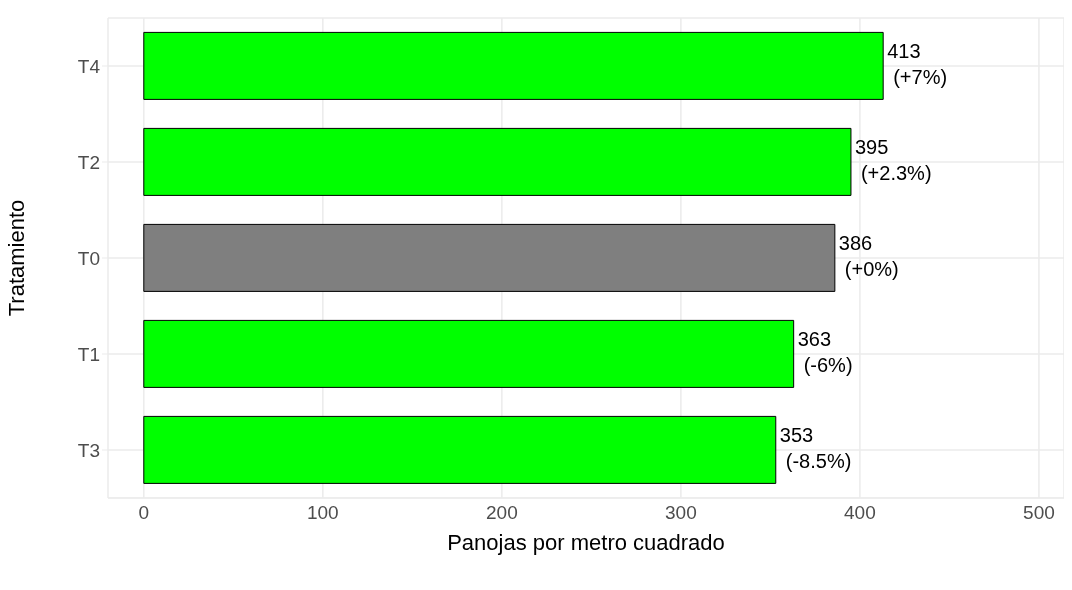  Describe the element at coordinates (89, 66) in the screenshot. I see `y-tick-label: T4` at that location.